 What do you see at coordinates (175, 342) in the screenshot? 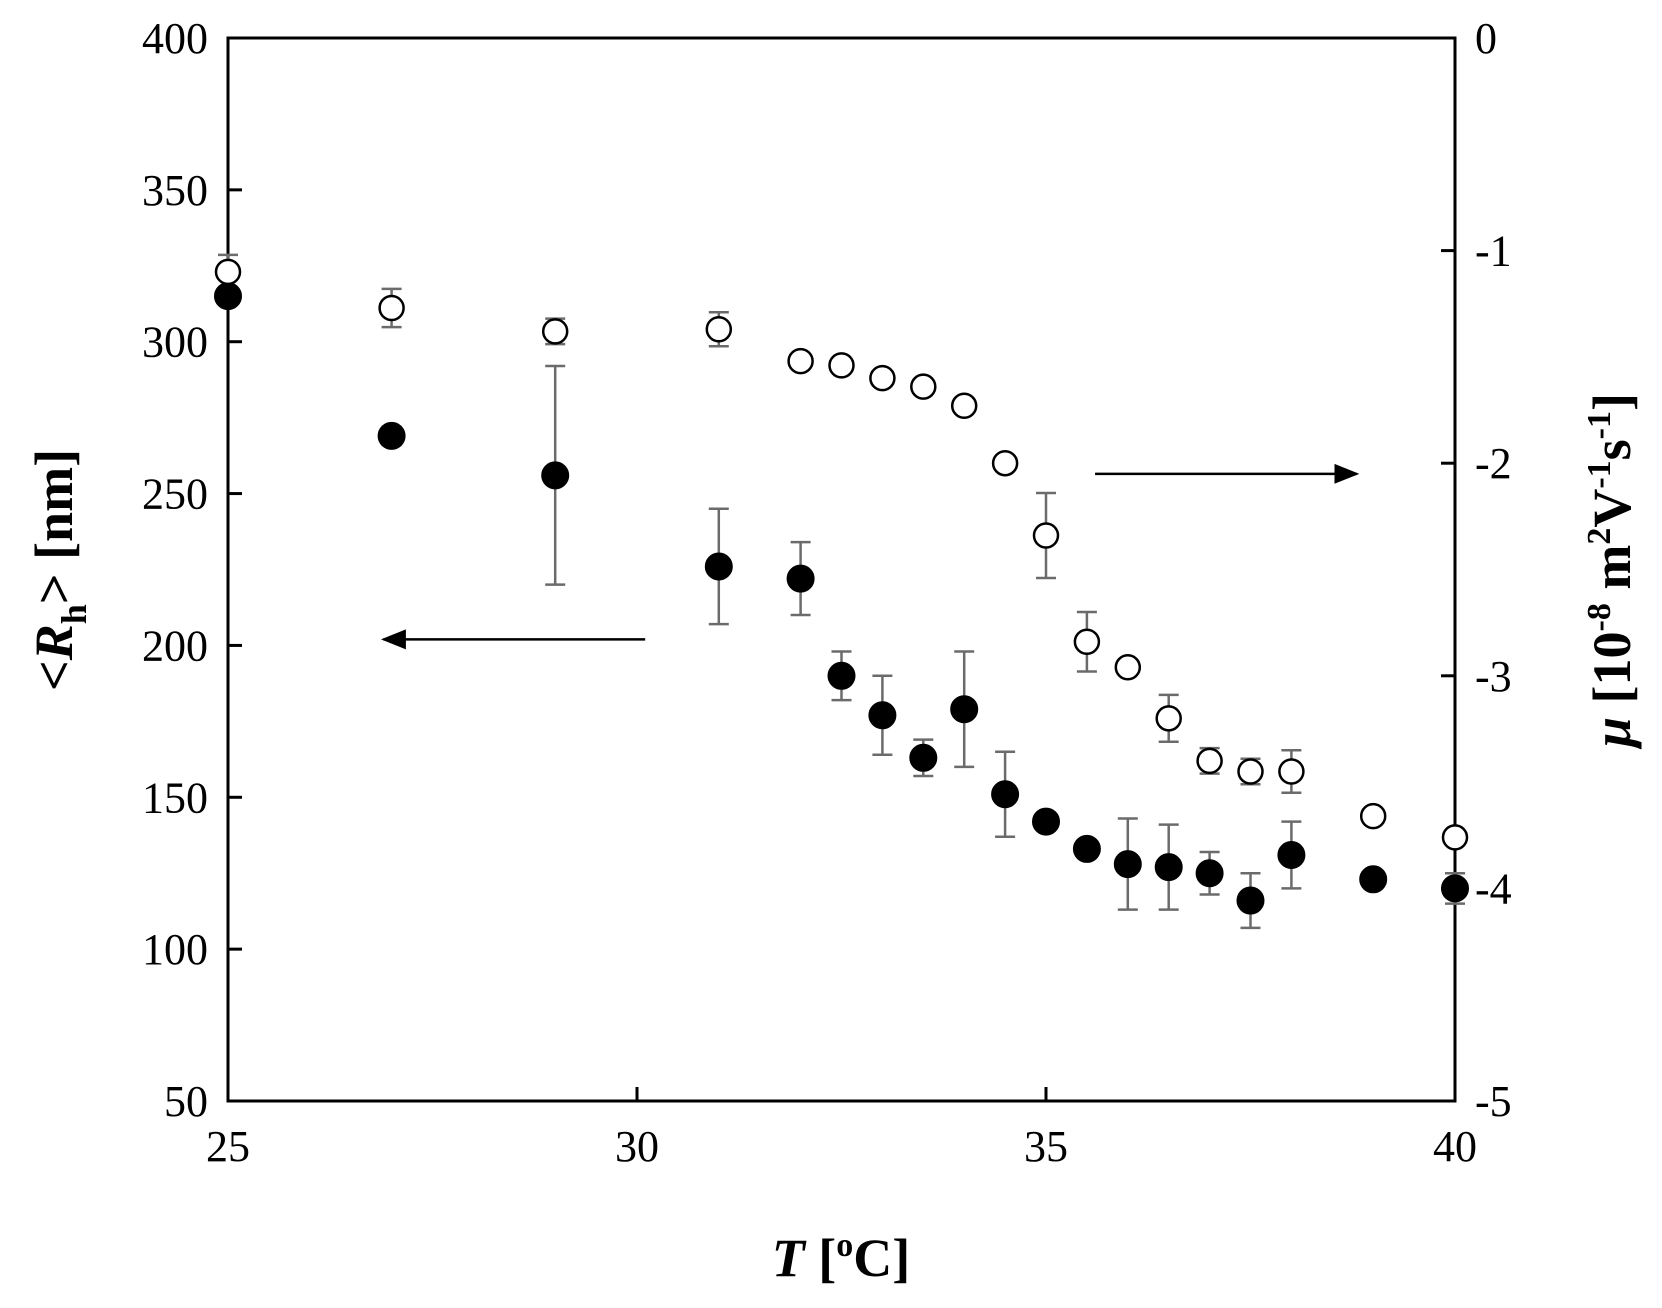
I see `y-left-tick-label-5: 300` at bounding box center [175, 342].